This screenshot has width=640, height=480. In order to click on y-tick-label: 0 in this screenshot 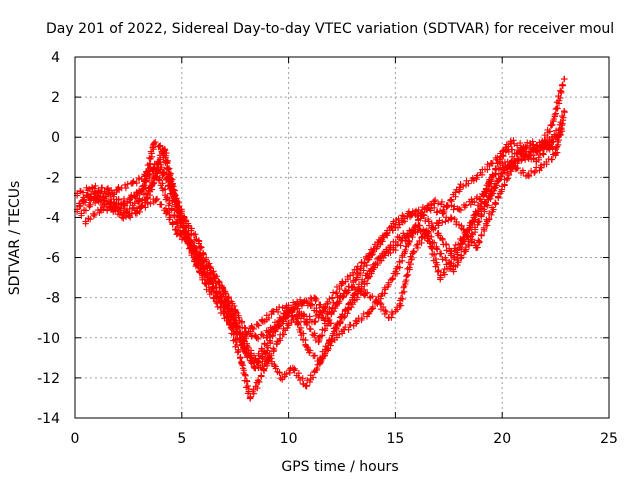, I will do `click(55, 138)`.